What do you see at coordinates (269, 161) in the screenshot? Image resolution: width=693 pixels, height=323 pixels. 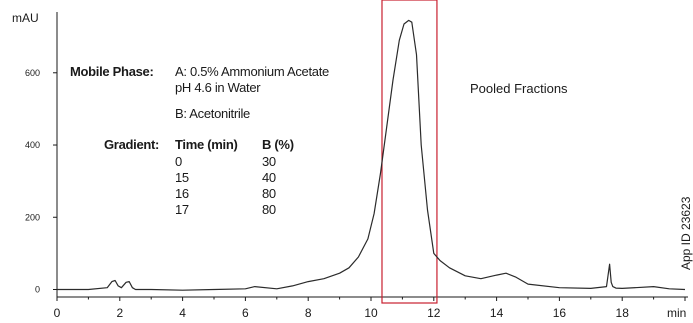 I see `gradient-row-b: 30` at bounding box center [269, 161].